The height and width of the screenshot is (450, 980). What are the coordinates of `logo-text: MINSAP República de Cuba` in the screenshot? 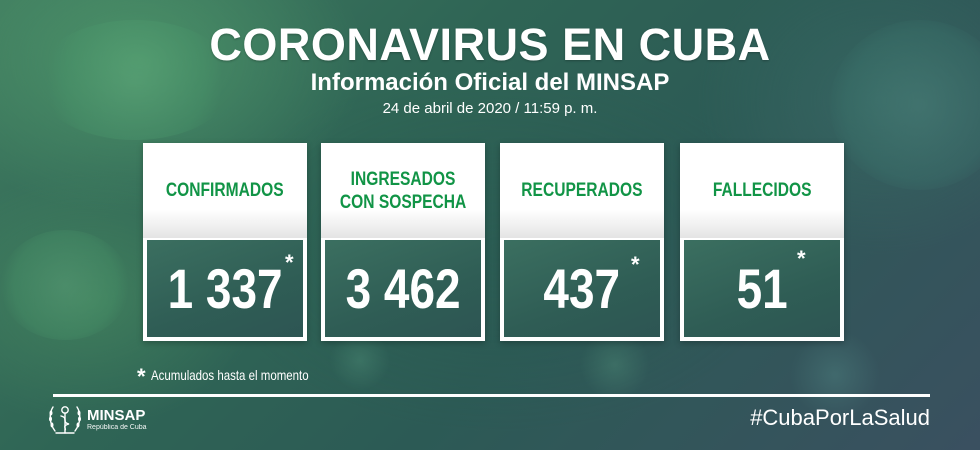 It's located at (117, 420).